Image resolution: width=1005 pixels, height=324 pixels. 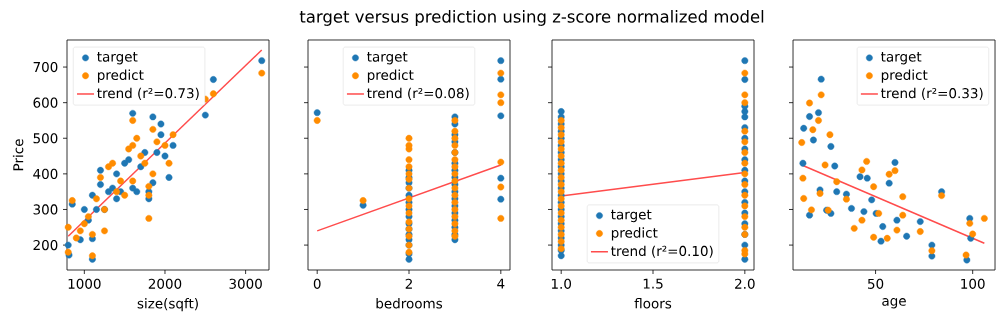 I want to click on x-tick-label: 0, so click(x=317, y=283).